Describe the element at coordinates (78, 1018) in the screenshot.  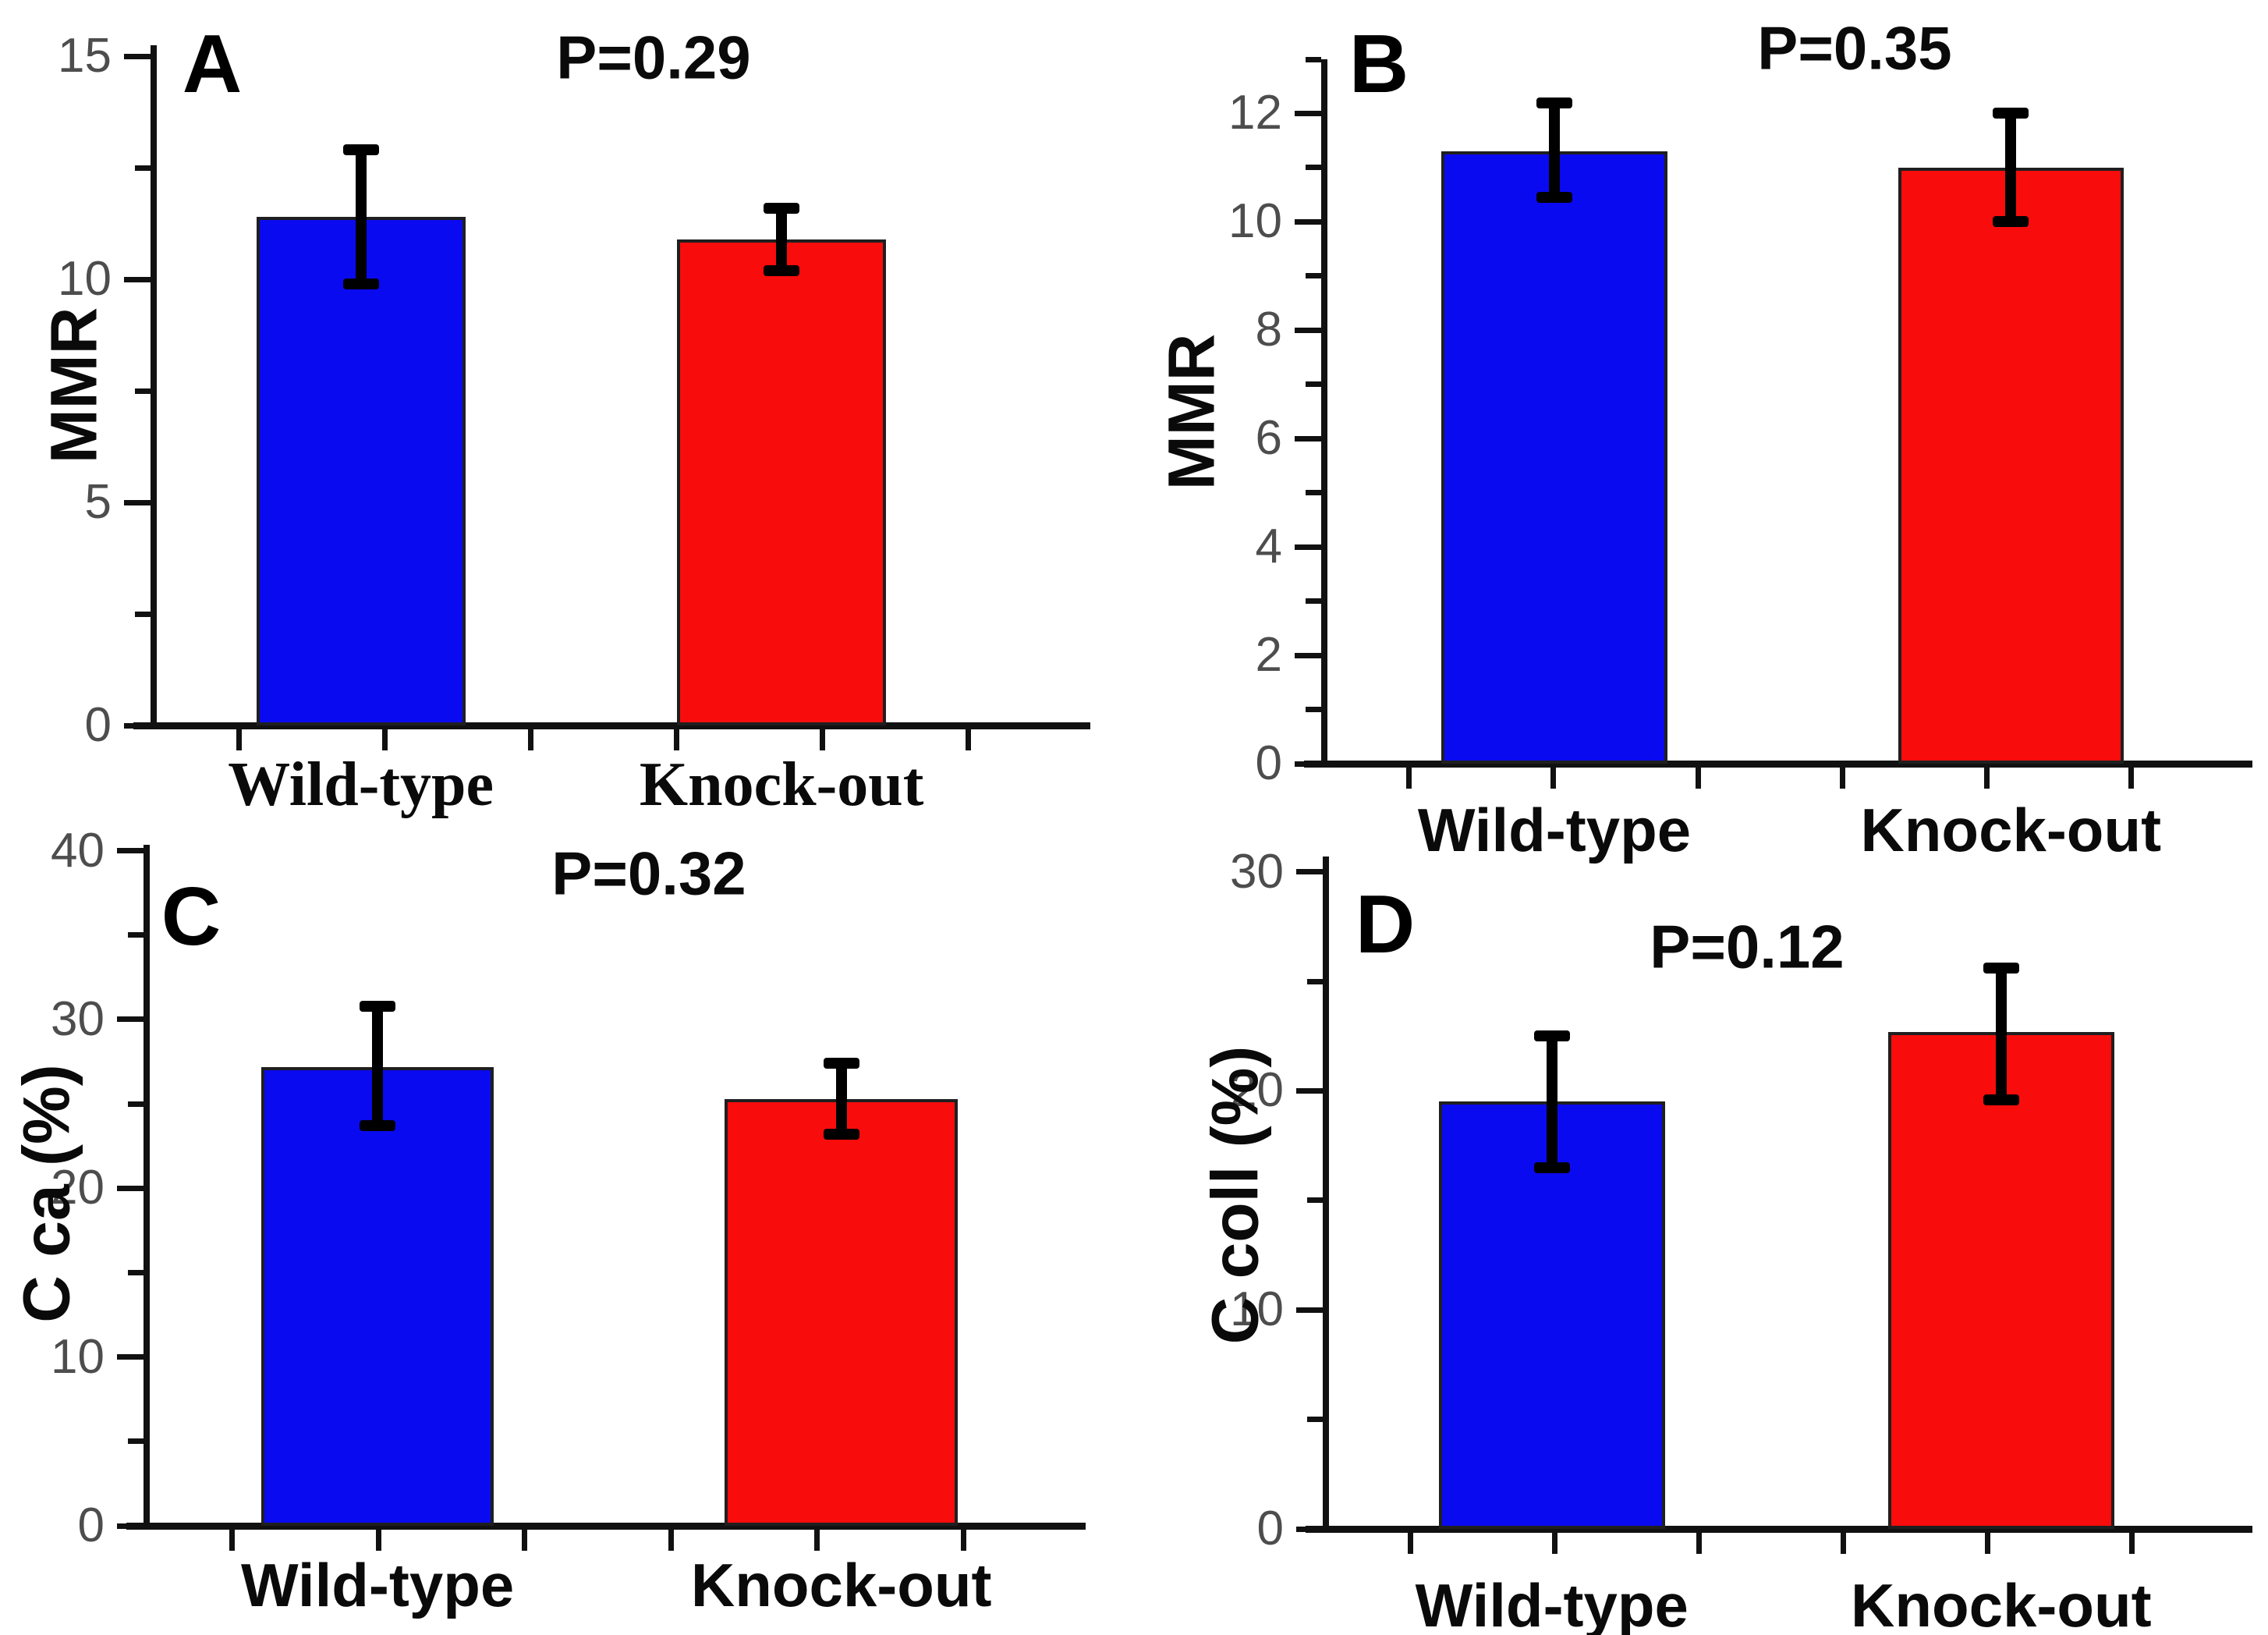
I see `y-tick-label-30: 30` at that location.